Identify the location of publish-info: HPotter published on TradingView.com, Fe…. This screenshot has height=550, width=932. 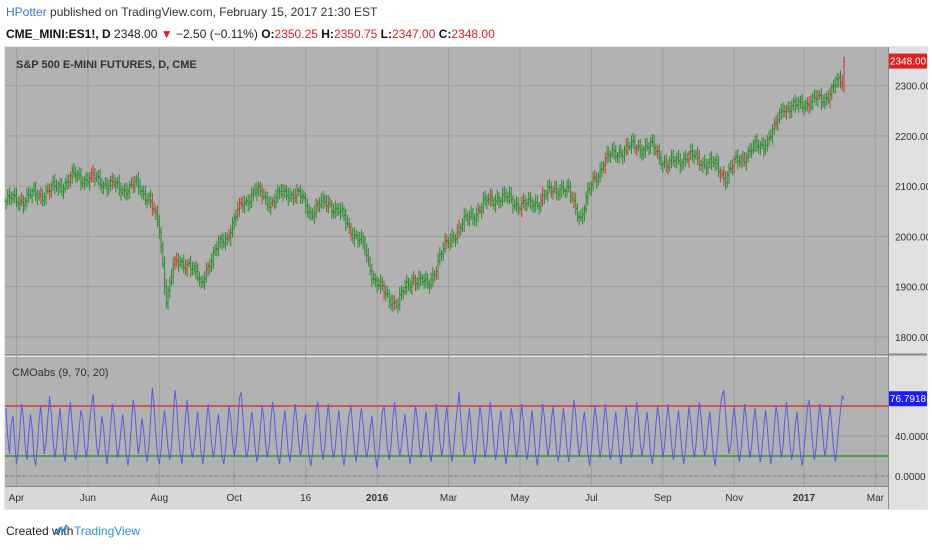
(191, 12).